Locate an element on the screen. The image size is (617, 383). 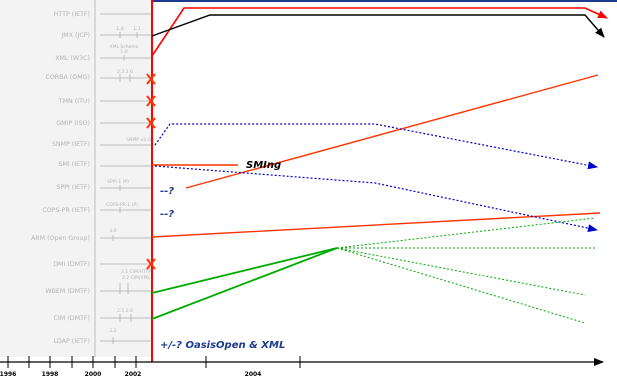
annotation-sppi-question: --? is located at coordinates (167, 191).